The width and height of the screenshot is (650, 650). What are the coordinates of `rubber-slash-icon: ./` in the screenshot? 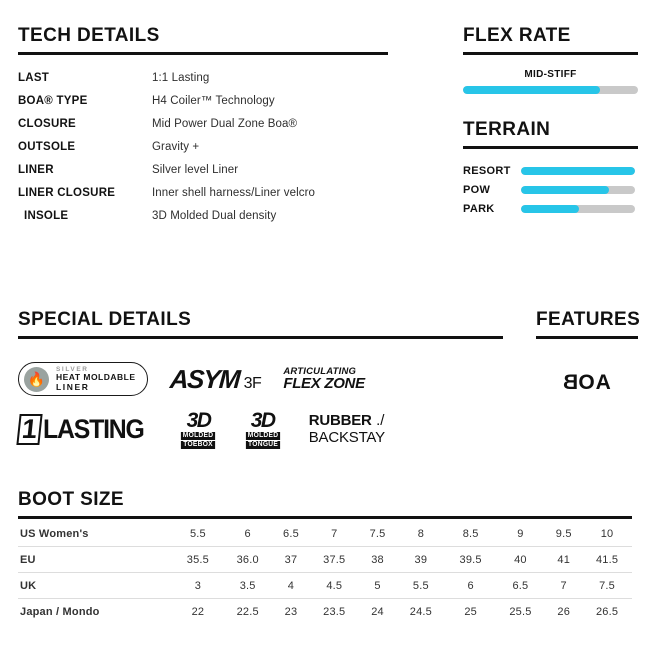 It's located at (380, 421).